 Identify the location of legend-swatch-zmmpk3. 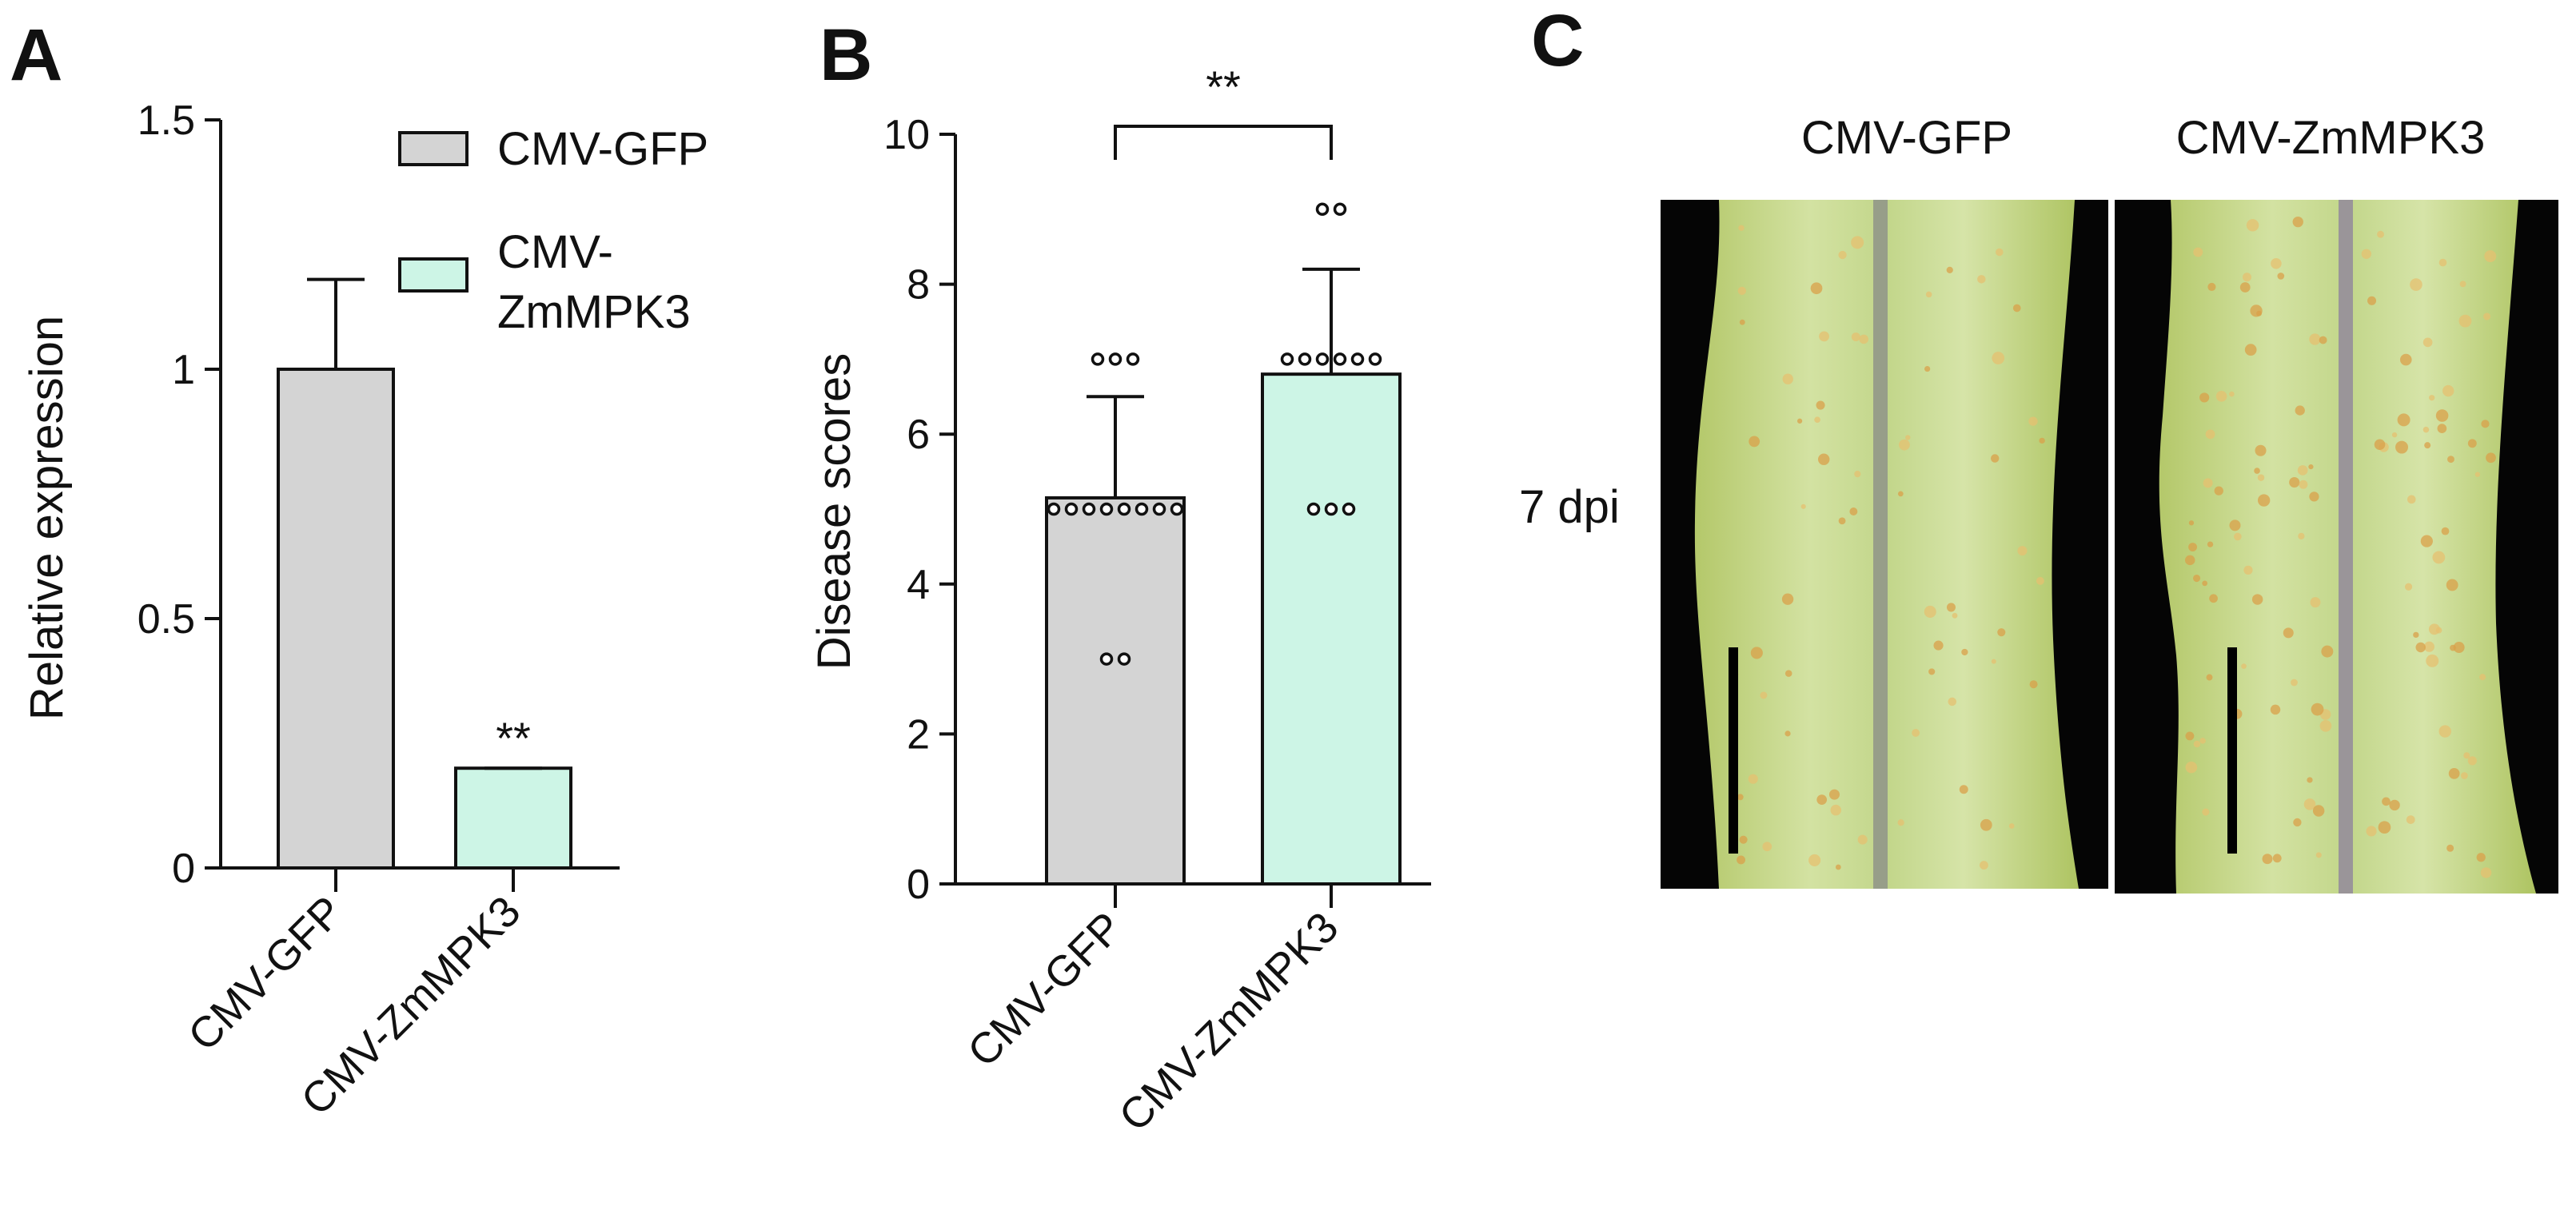
(434, 275).